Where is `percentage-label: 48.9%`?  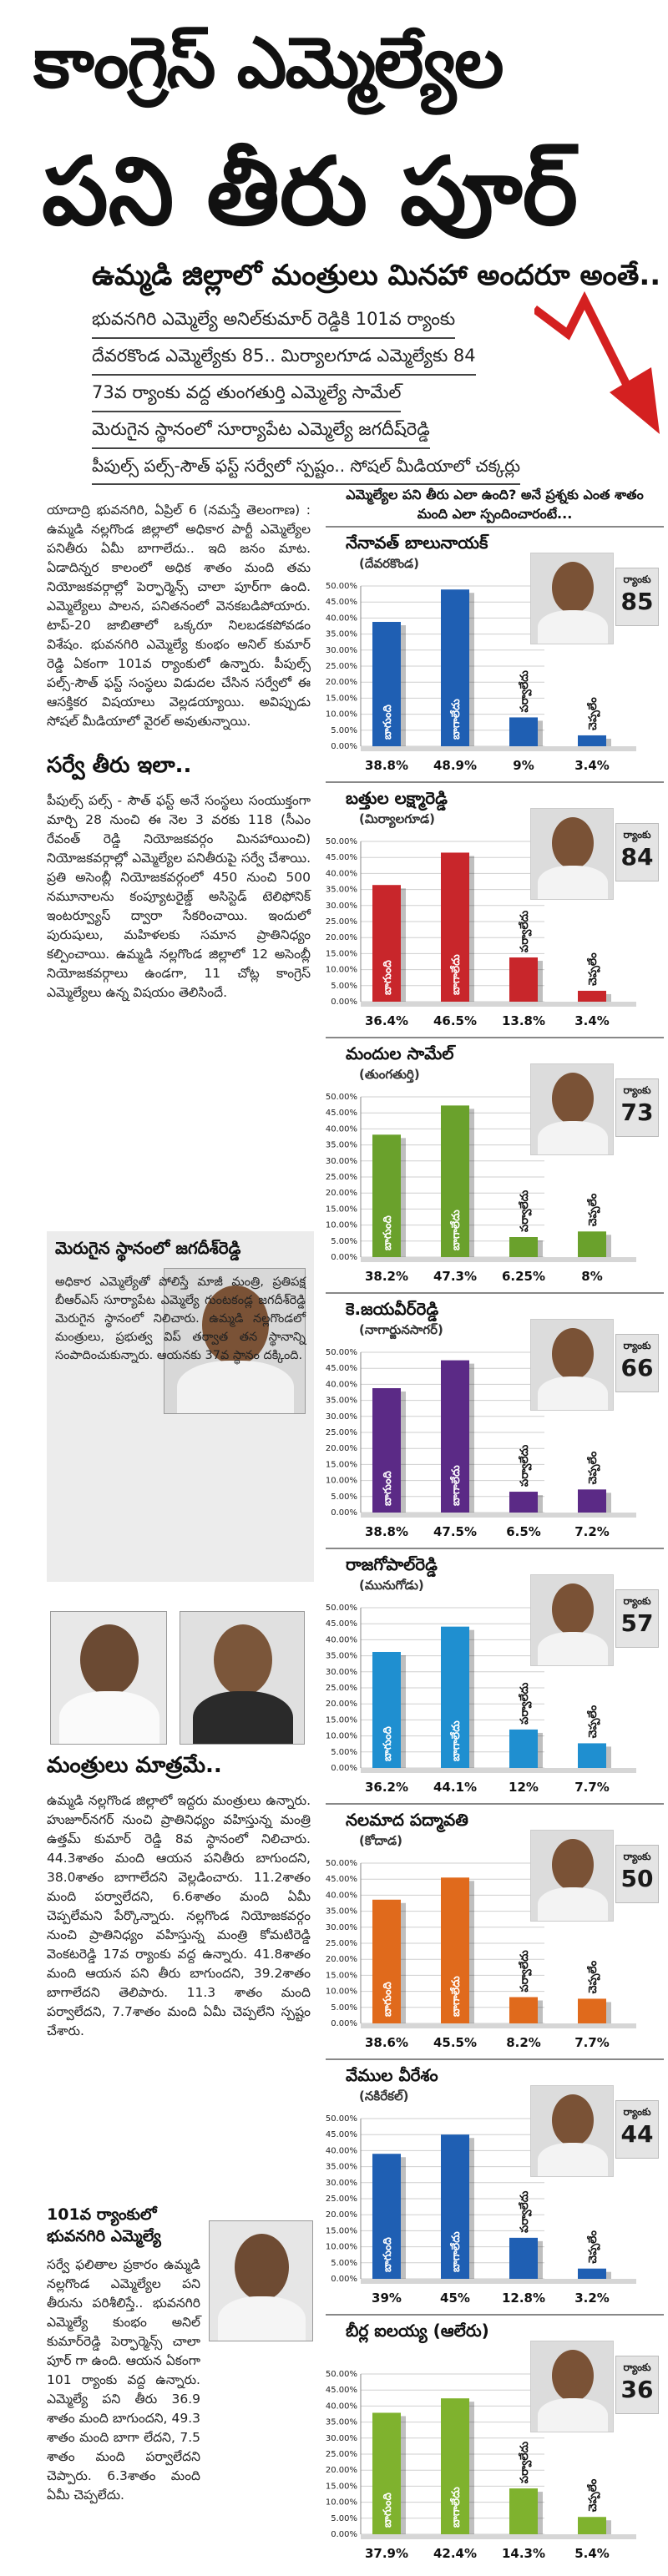
percentage-label: 48.9% is located at coordinates (455, 765).